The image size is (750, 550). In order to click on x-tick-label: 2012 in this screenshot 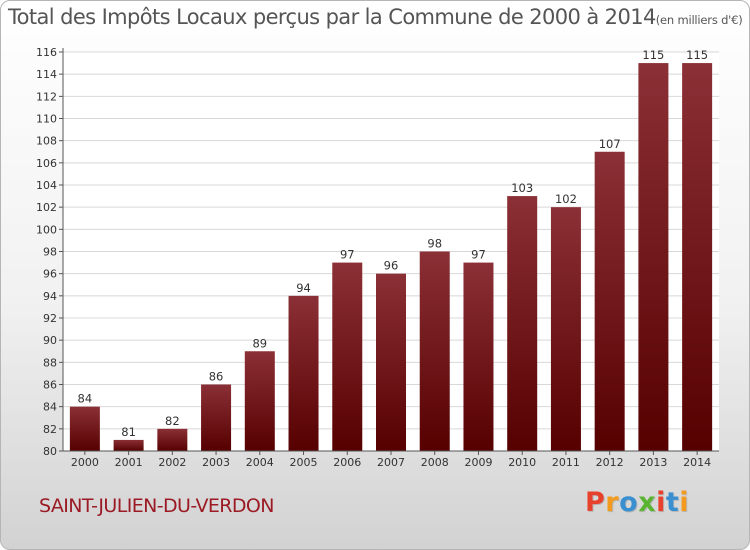, I will do `click(610, 462)`.